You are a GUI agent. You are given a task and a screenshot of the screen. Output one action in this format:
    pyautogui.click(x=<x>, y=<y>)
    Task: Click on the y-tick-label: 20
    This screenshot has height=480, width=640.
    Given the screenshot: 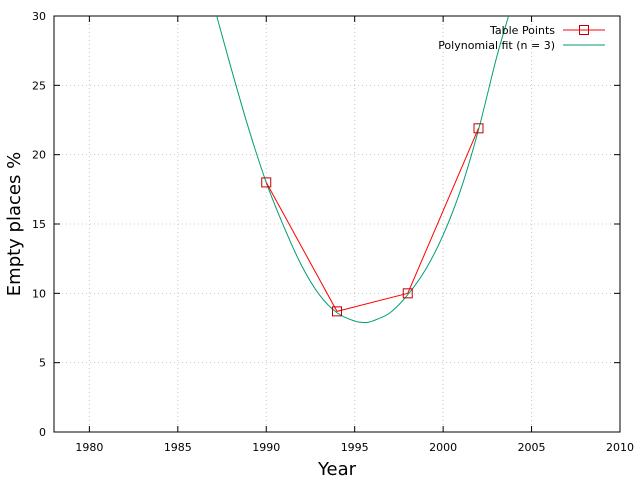 What is the action you would take?
    pyautogui.click(x=39, y=155)
    